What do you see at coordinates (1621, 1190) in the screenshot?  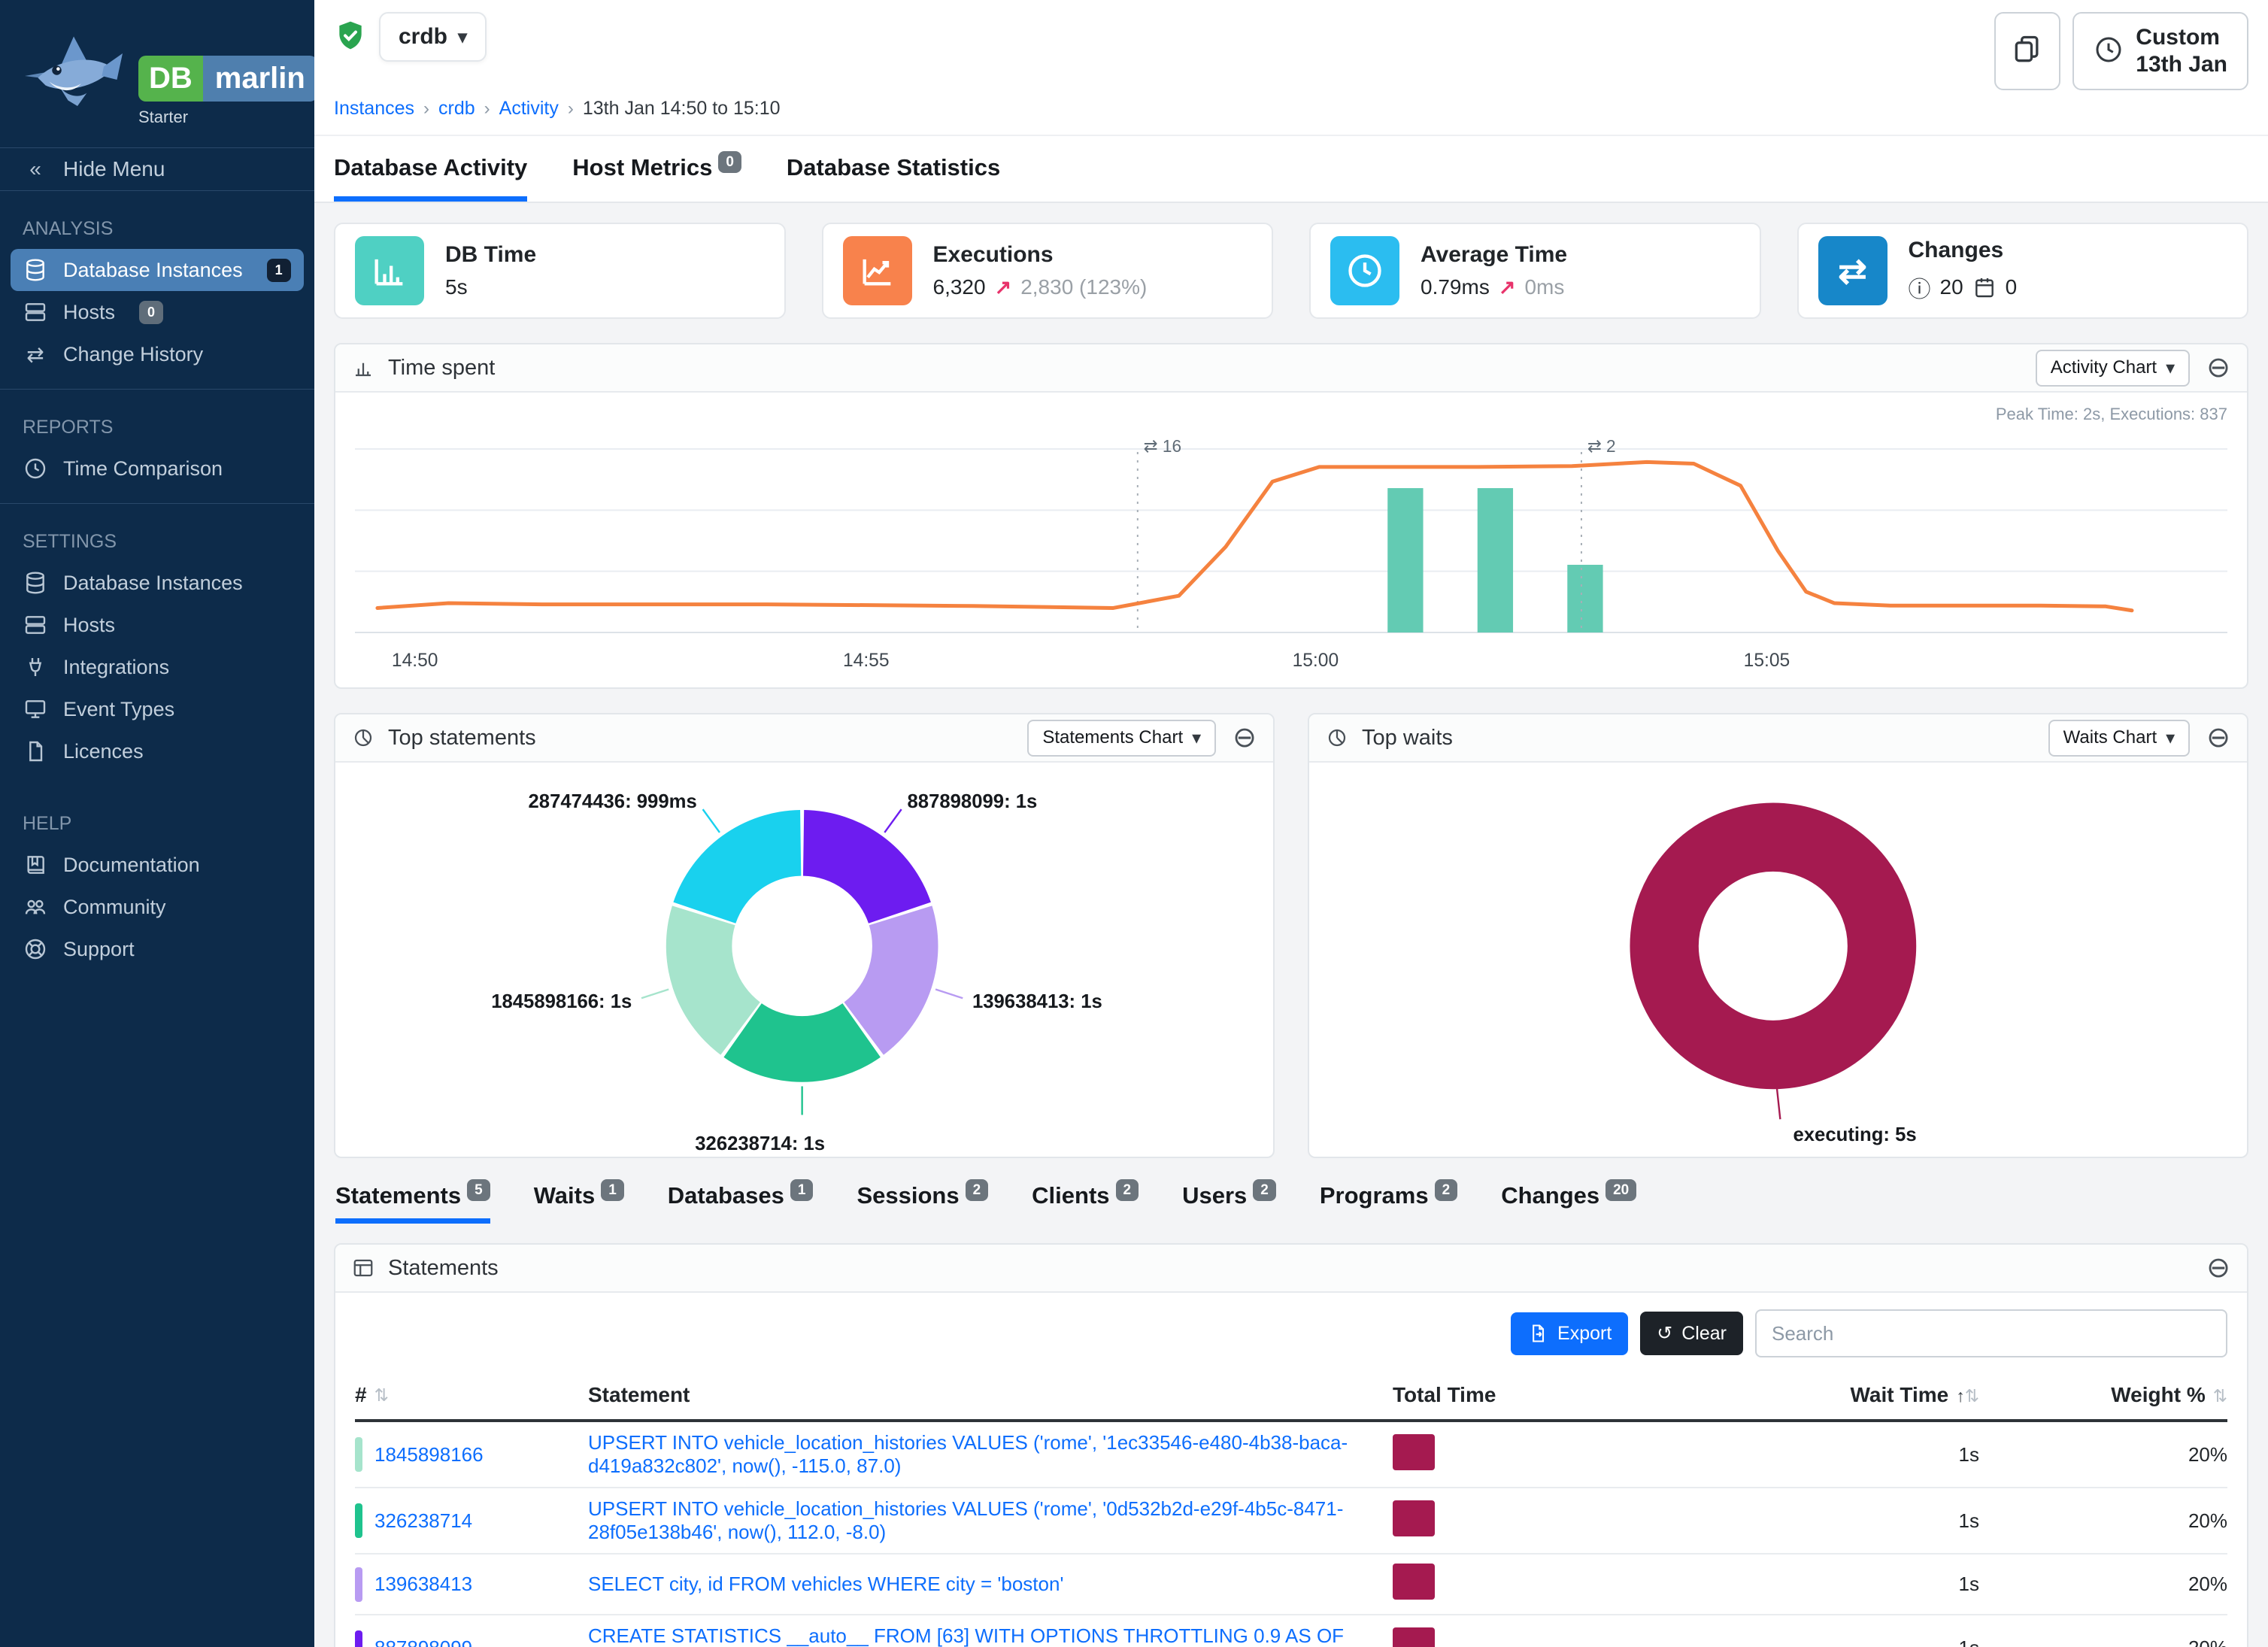 I see `count-badge: 20` at bounding box center [1621, 1190].